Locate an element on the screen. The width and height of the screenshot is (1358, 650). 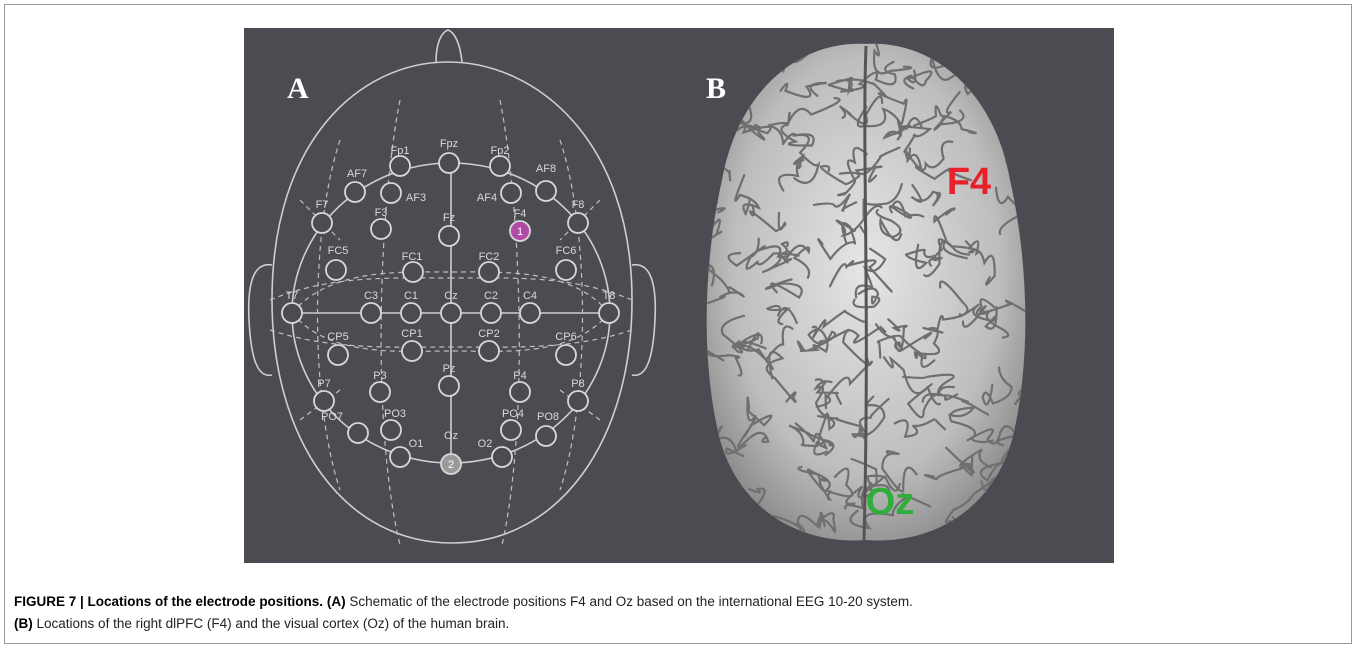
electrode-label: T7 is located at coordinates (292, 296).